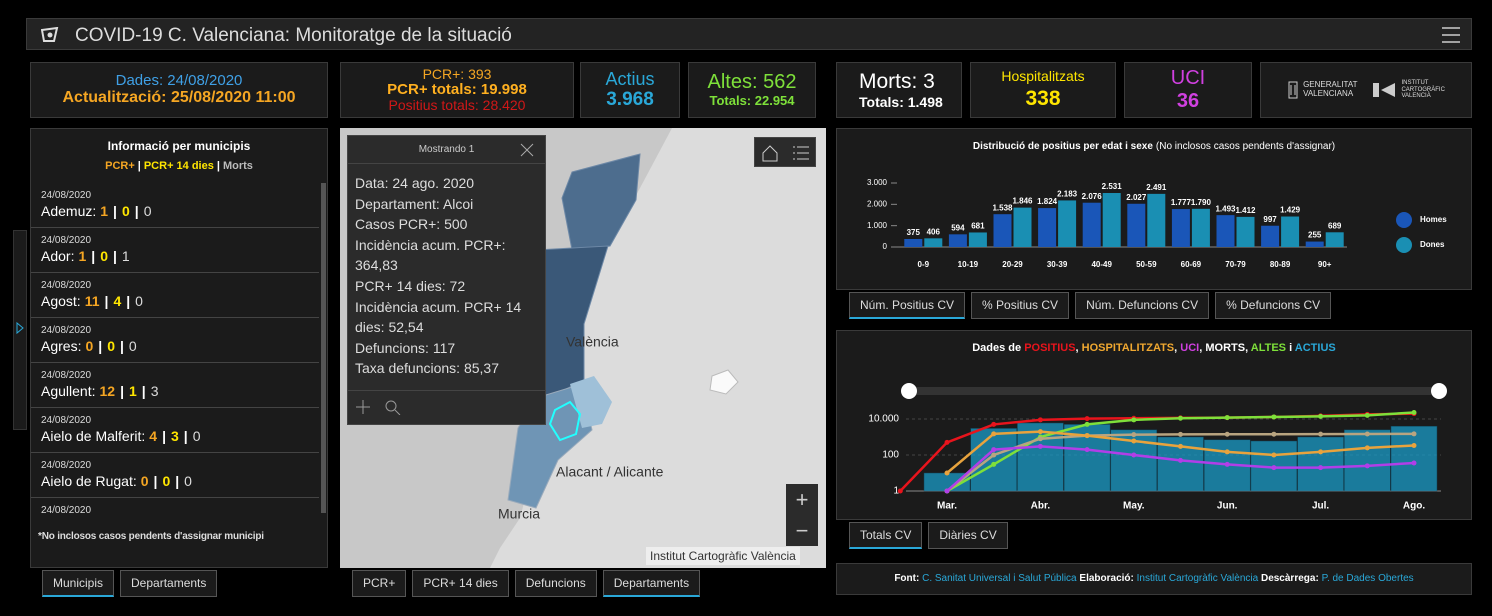  What do you see at coordinates (1330, 85) in the screenshot?
I see `logo-text: GENERALITAT` at bounding box center [1330, 85].